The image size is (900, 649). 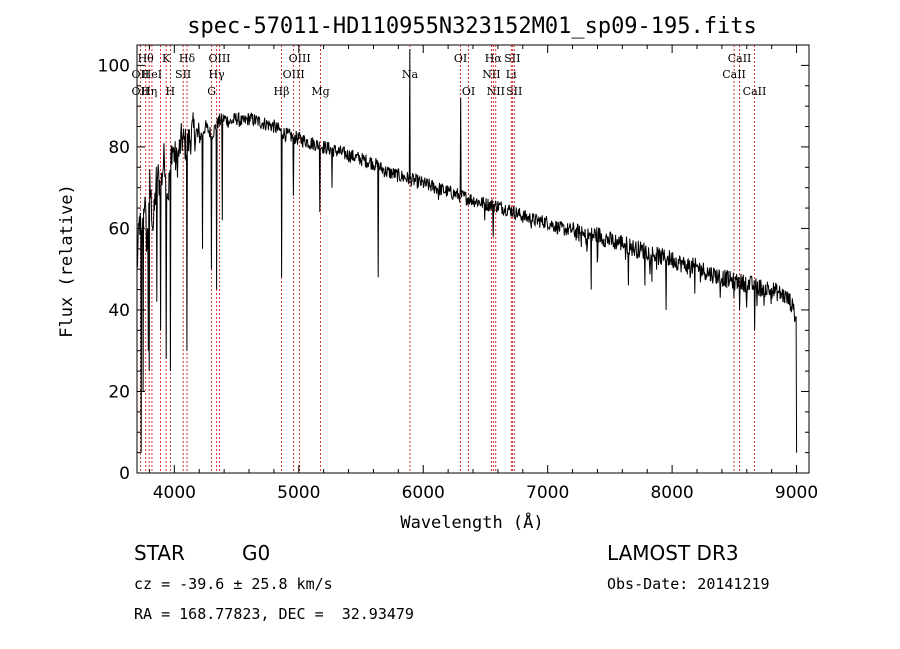 What do you see at coordinates (171, 91) in the screenshot?
I see `spectral-line-label: H` at bounding box center [171, 91].